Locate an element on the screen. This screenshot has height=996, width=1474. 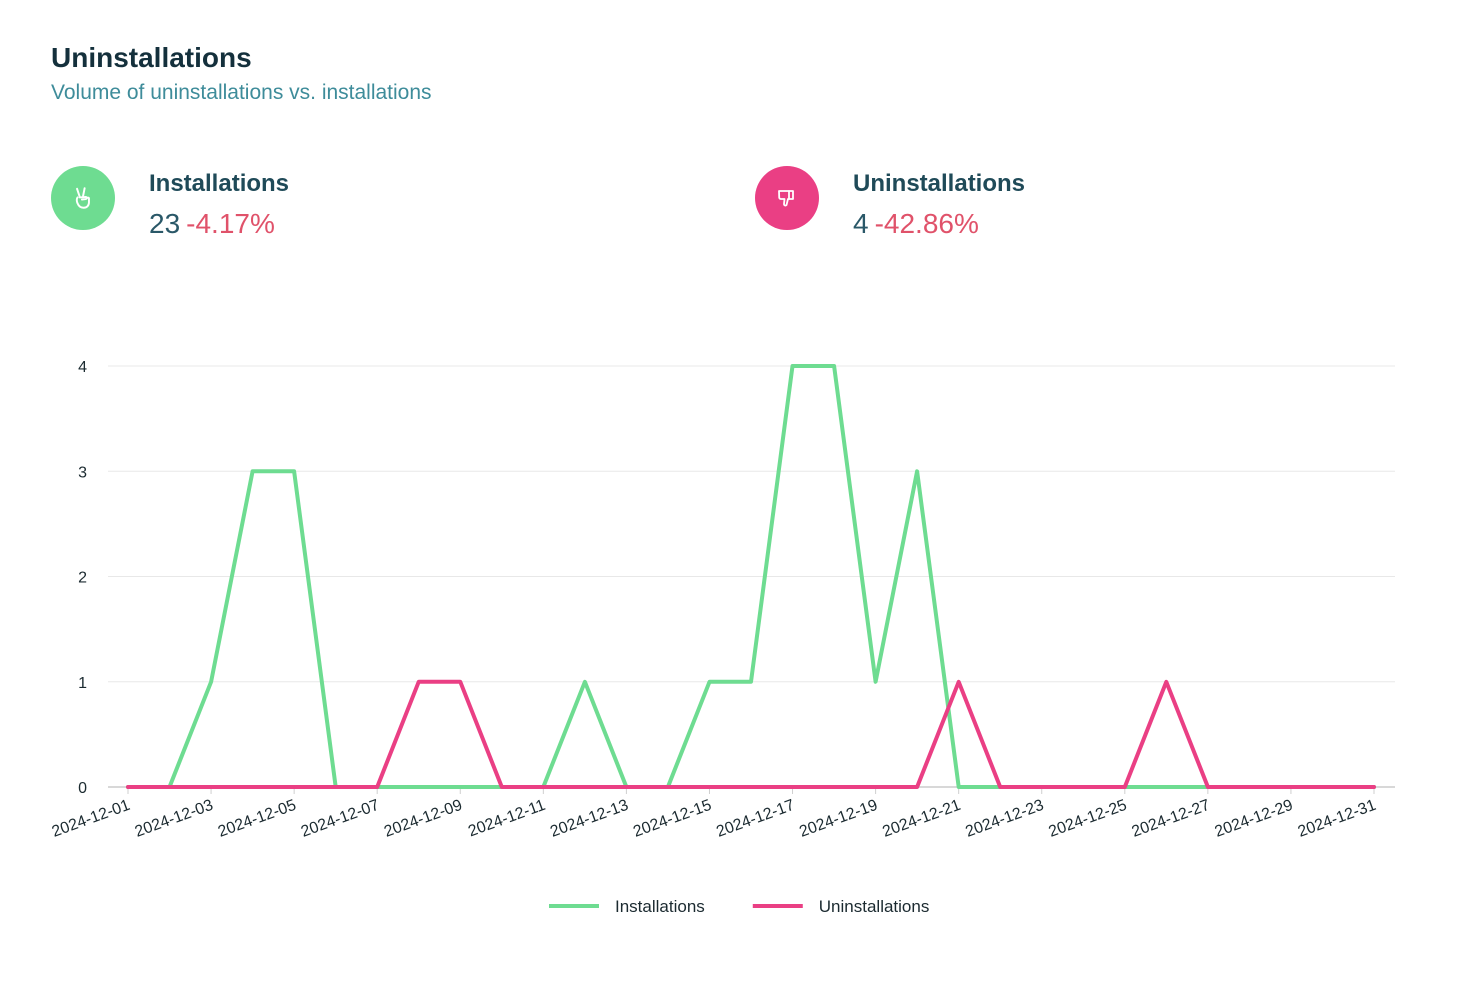
kpi-installations-label: Installations is located at coordinates (219, 183).